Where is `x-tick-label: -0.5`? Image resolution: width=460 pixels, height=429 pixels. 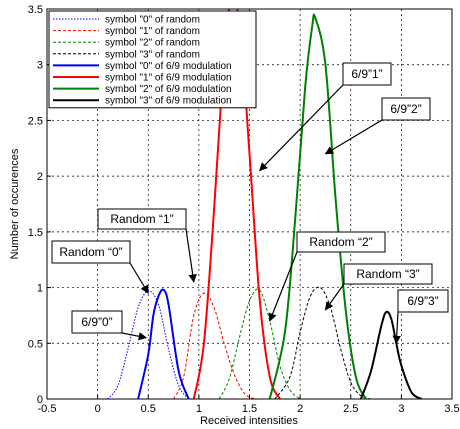
x-tick-label: -0.5 is located at coordinates (47, 409).